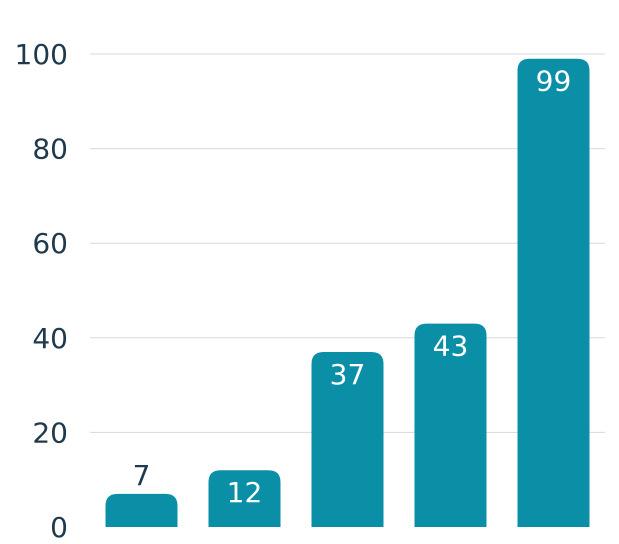 This screenshot has width=619, height=544. Describe the element at coordinates (451, 346) in the screenshot. I see `data-label-4: 43` at that location.